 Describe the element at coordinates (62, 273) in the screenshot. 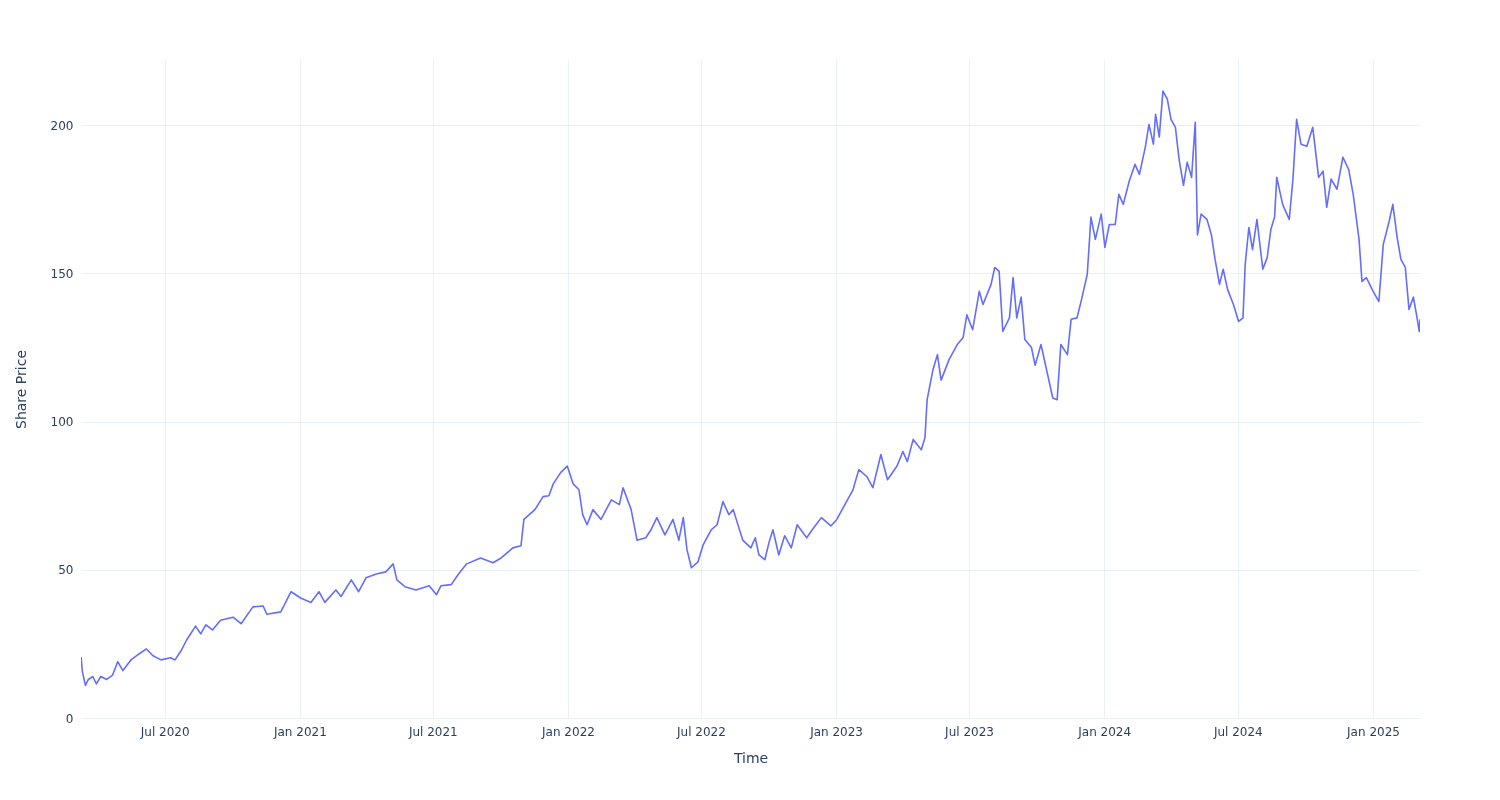

I see `y-tick-label: 150` at that location.